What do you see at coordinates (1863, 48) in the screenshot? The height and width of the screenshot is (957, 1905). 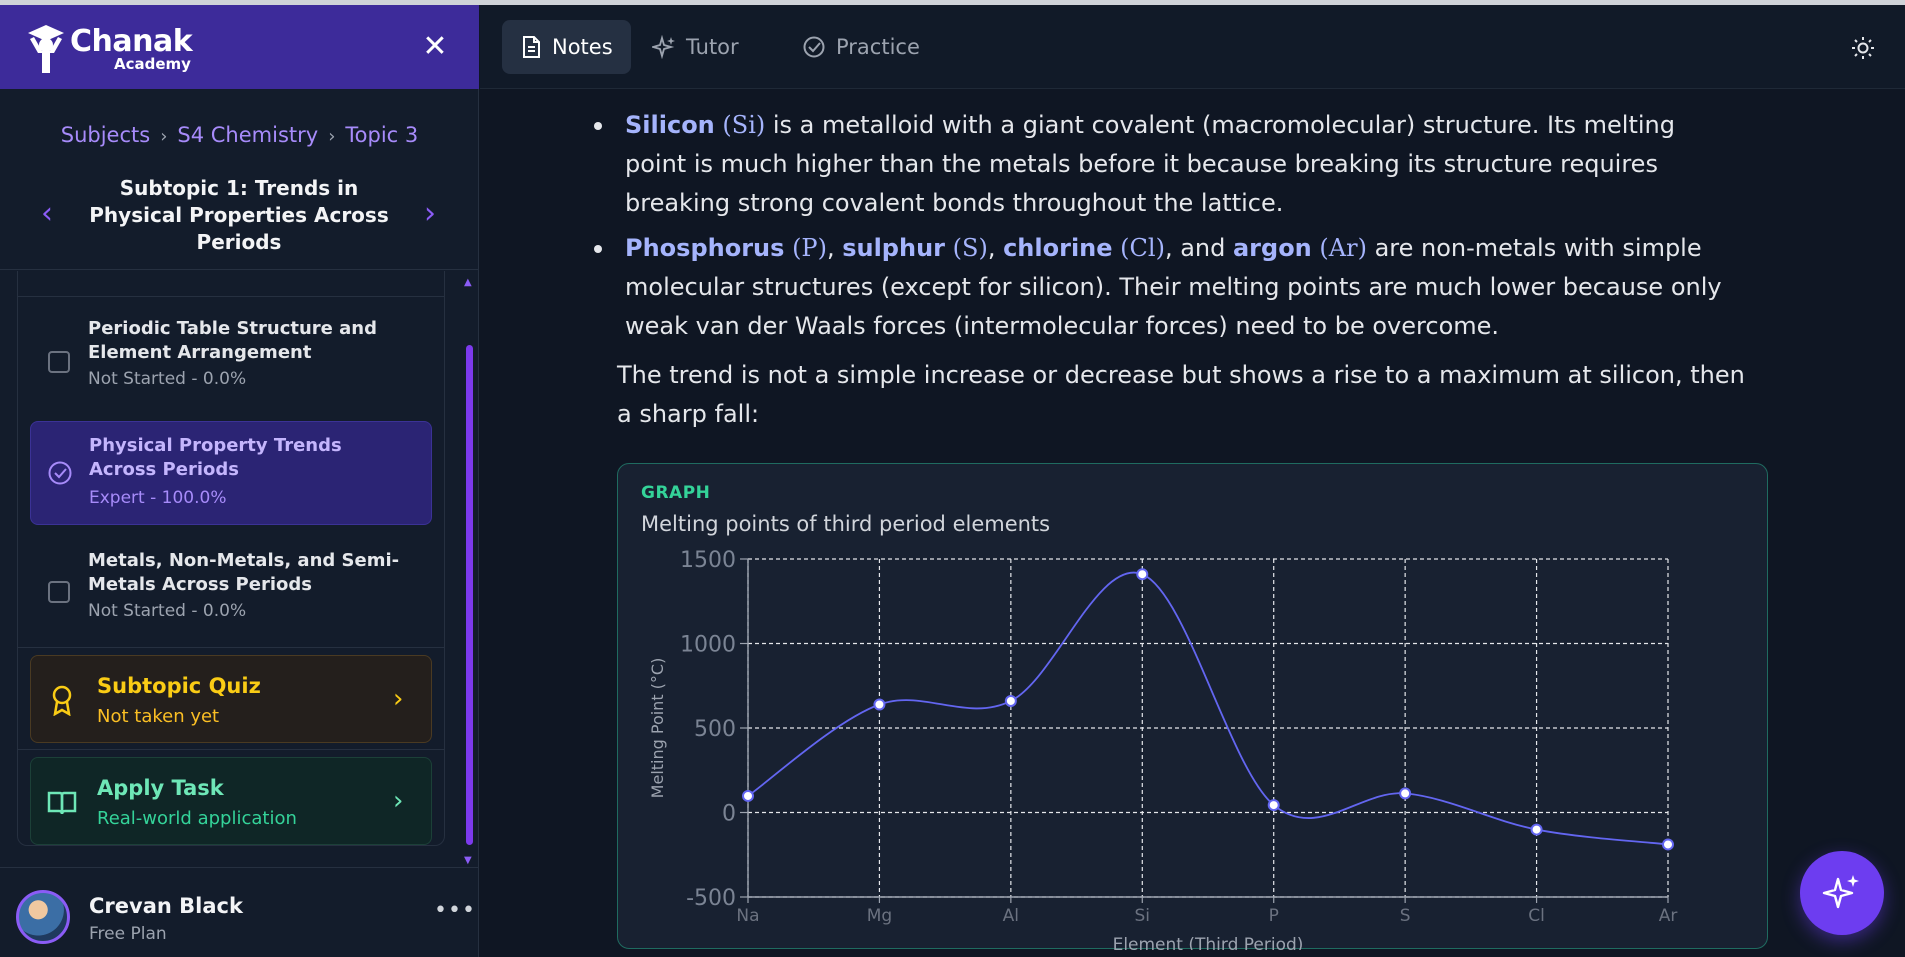 I see `sun-icon` at bounding box center [1863, 48].